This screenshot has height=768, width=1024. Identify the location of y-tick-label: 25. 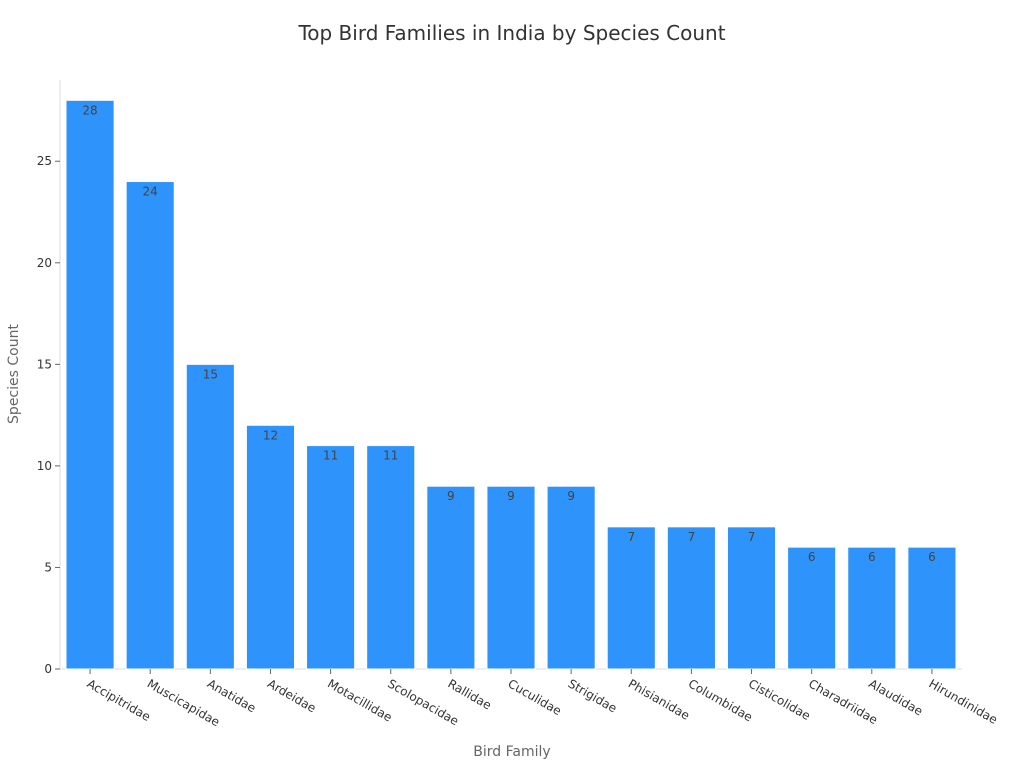
(44, 161).